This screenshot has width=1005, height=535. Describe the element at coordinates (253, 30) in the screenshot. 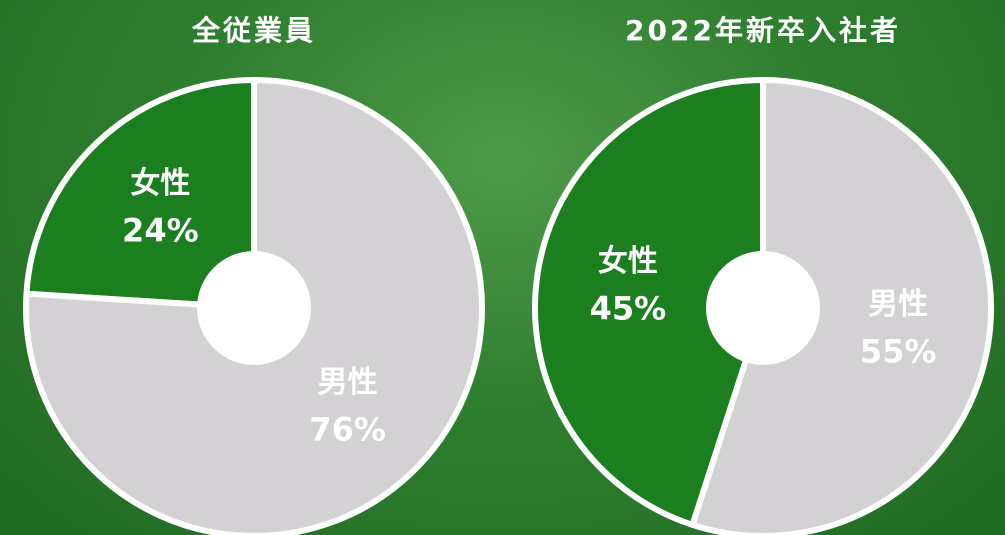

I see `chart-title: 全従業員` at that location.